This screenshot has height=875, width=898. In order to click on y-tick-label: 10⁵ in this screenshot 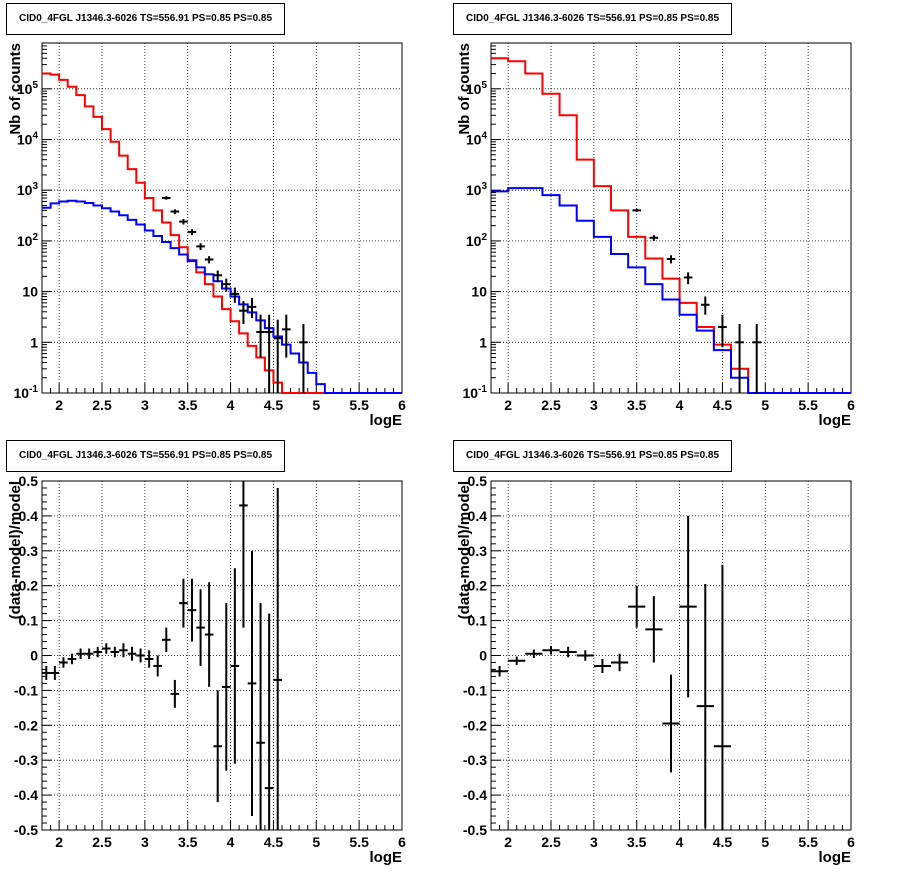, I will do `click(477, 88)`.